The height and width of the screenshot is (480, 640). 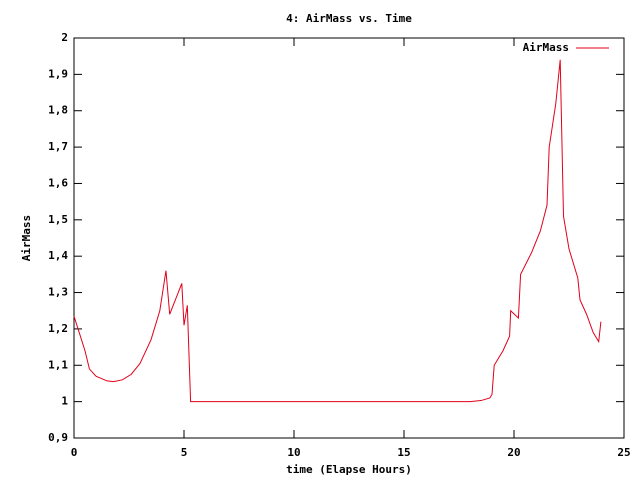 I want to click on chart-title: 4: AirMass vs. Time, so click(x=349, y=18).